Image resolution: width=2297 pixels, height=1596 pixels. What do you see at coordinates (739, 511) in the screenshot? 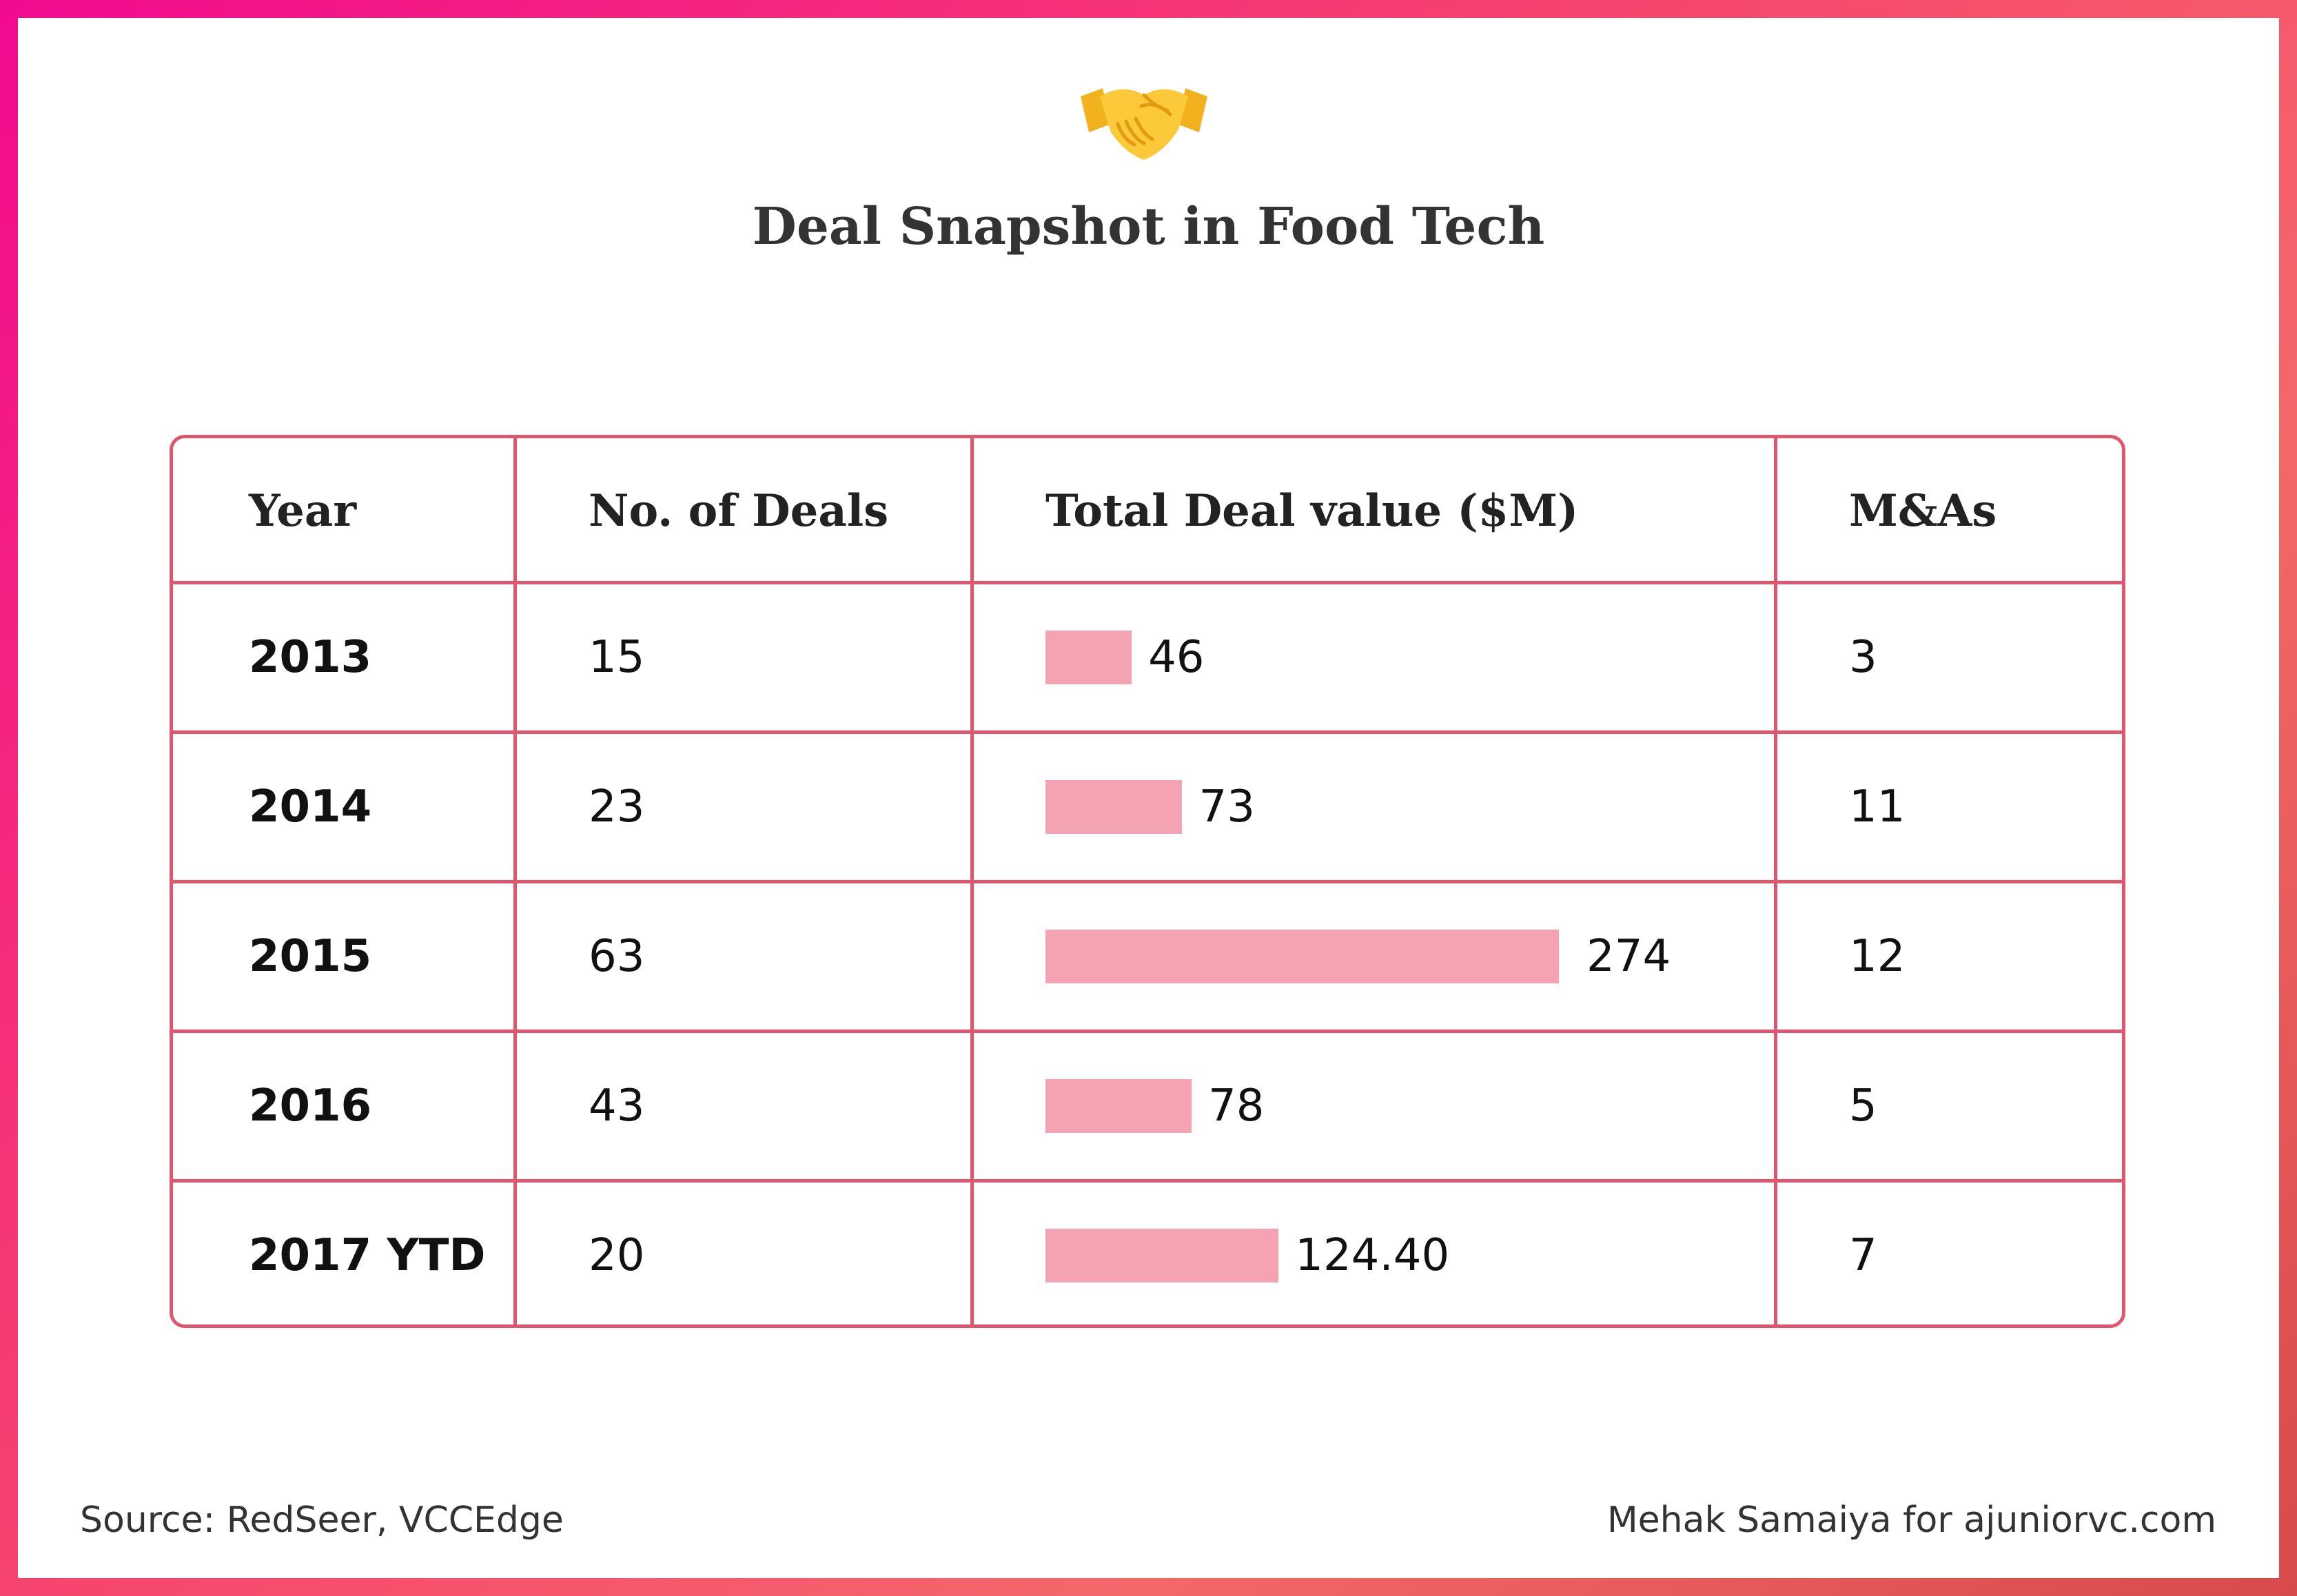
I see `header-deals: No. of Deals` at bounding box center [739, 511].